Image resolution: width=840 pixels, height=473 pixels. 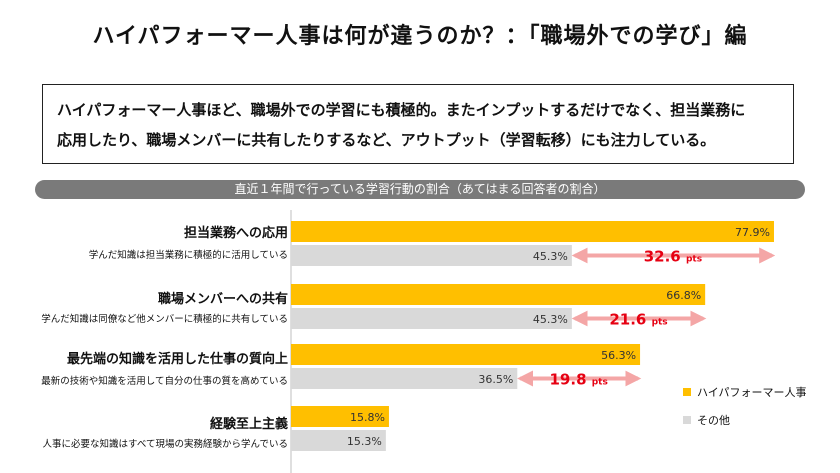 What do you see at coordinates (165, 444) in the screenshot?
I see `category-description: 人事に必要な知識はすべて現場の実務経験から学んでいる` at bounding box center [165, 444].